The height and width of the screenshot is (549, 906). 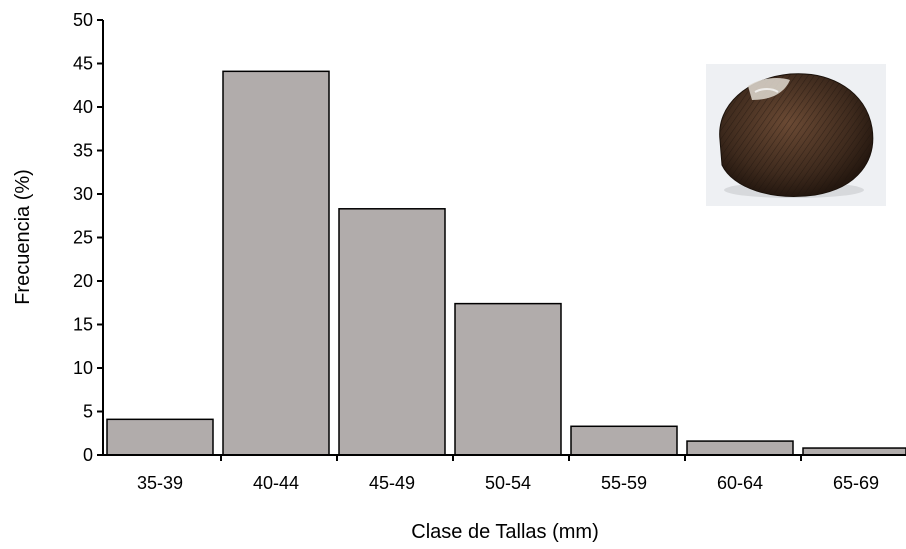 What do you see at coordinates (83, 64) in the screenshot?
I see `y-tick-label: 45` at bounding box center [83, 64].